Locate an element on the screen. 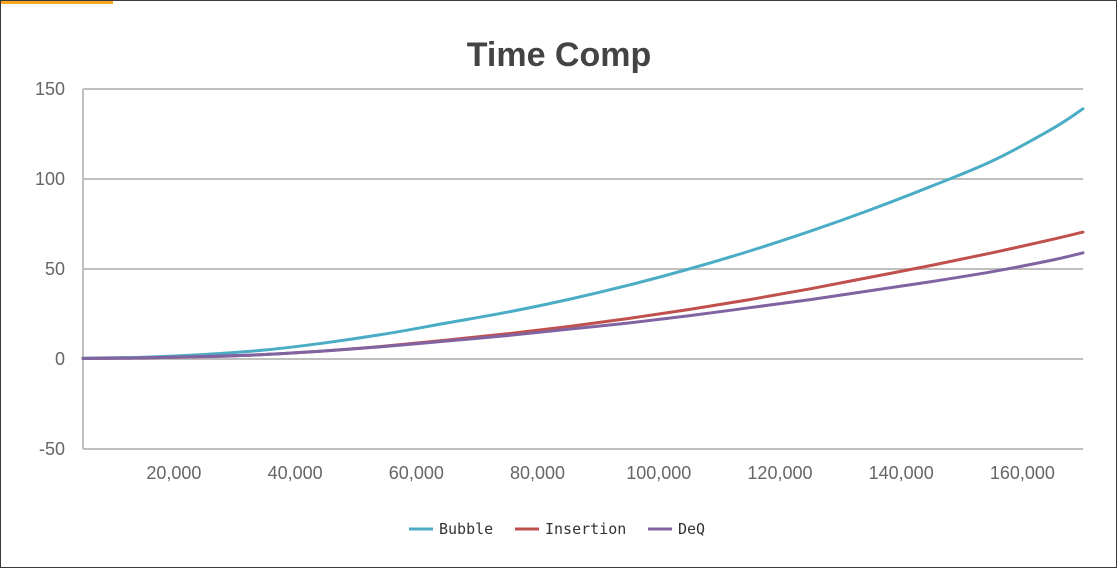  y-axis-ticks: 150 100 50 0 -50 is located at coordinates (50, 269).